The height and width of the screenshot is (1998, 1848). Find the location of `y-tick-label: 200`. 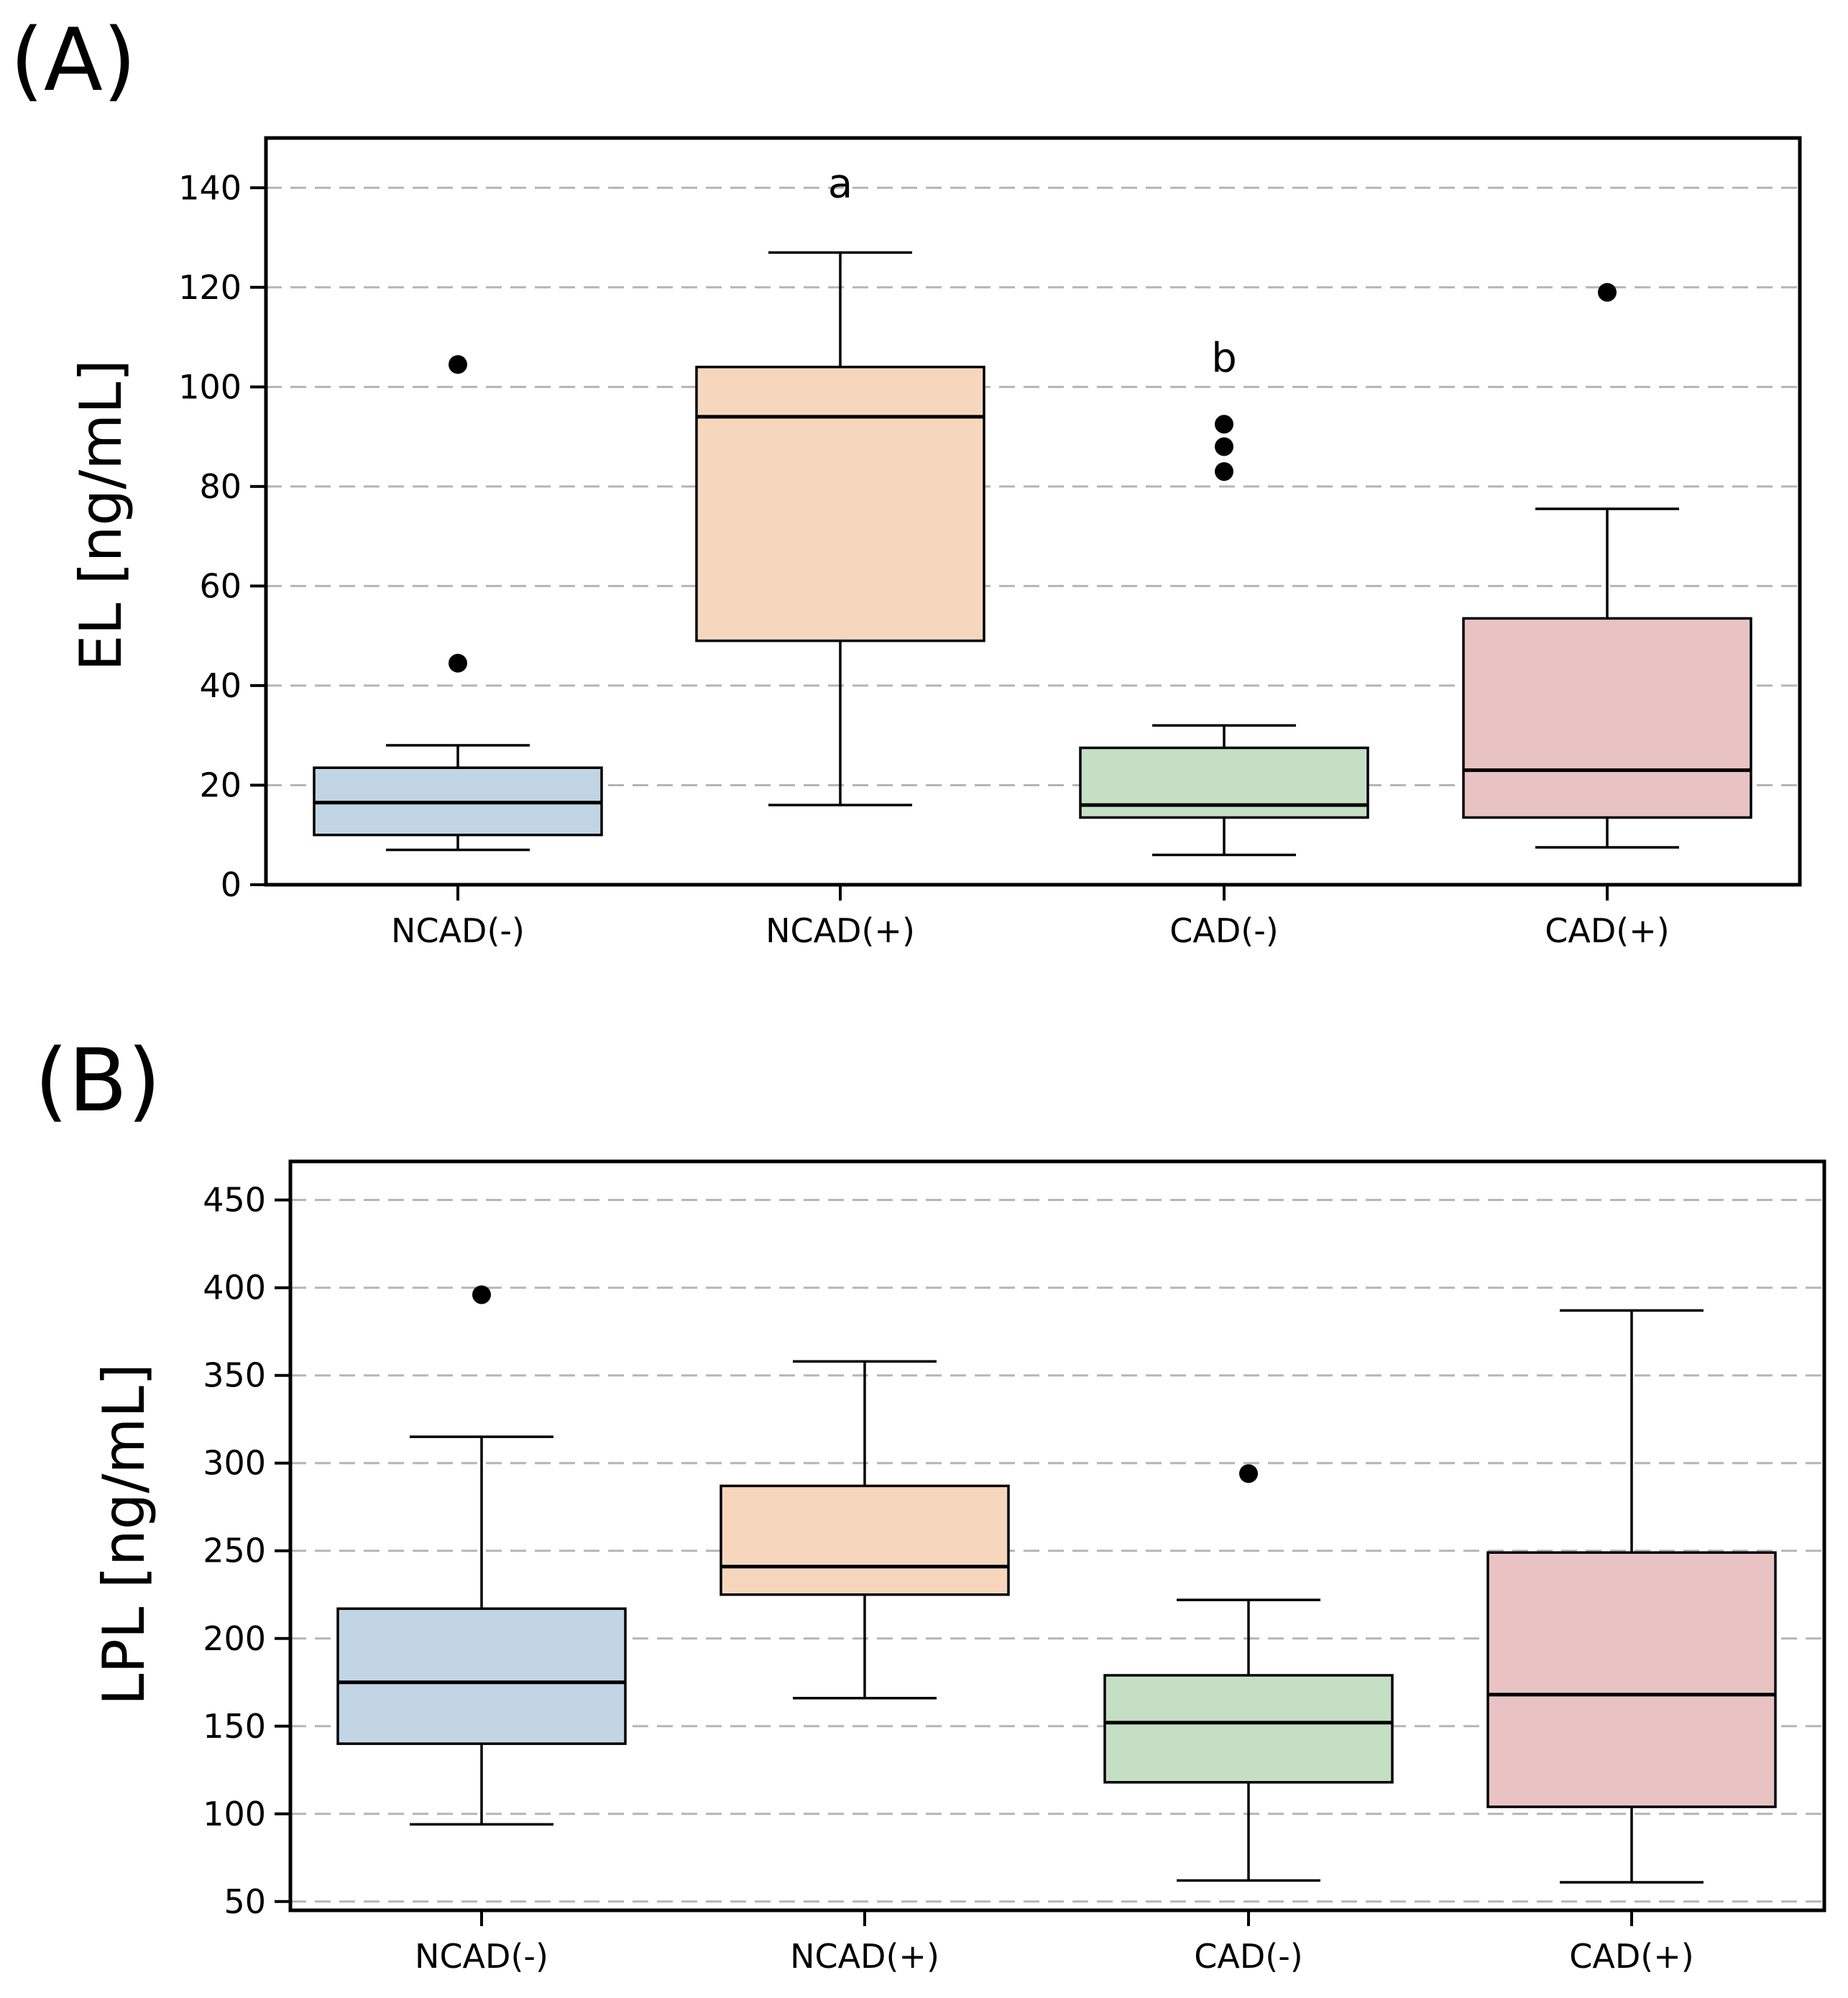

y-tick-label: 200 is located at coordinates (234, 1638).